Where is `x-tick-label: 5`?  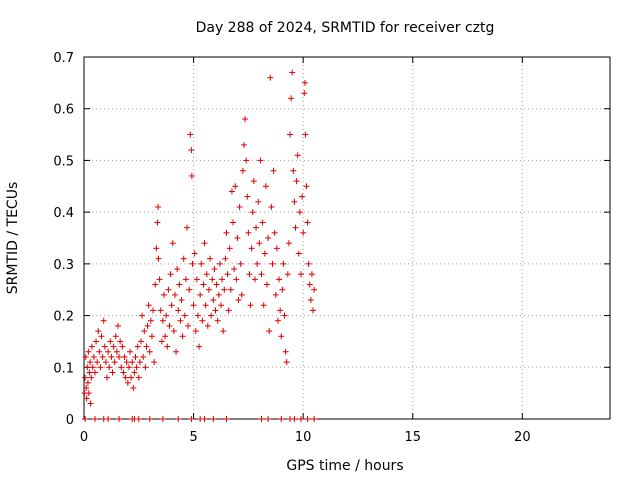
x-tick-label: 5 is located at coordinates (193, 437).